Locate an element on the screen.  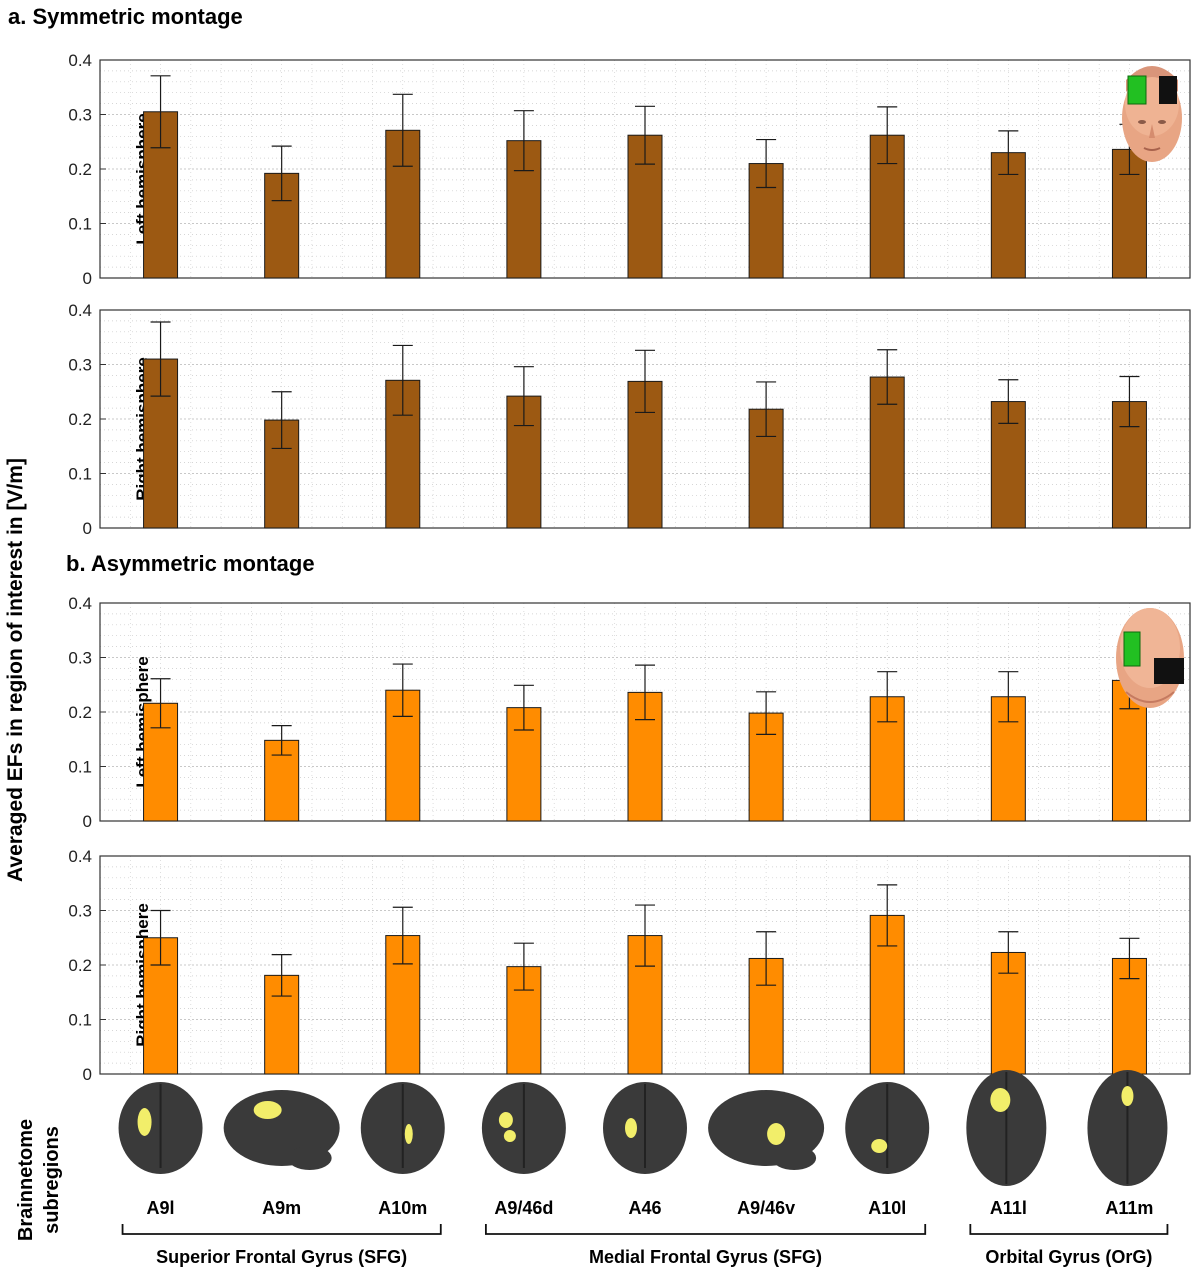
region-label-A46: A46 is located at coordinates (644, 1208).